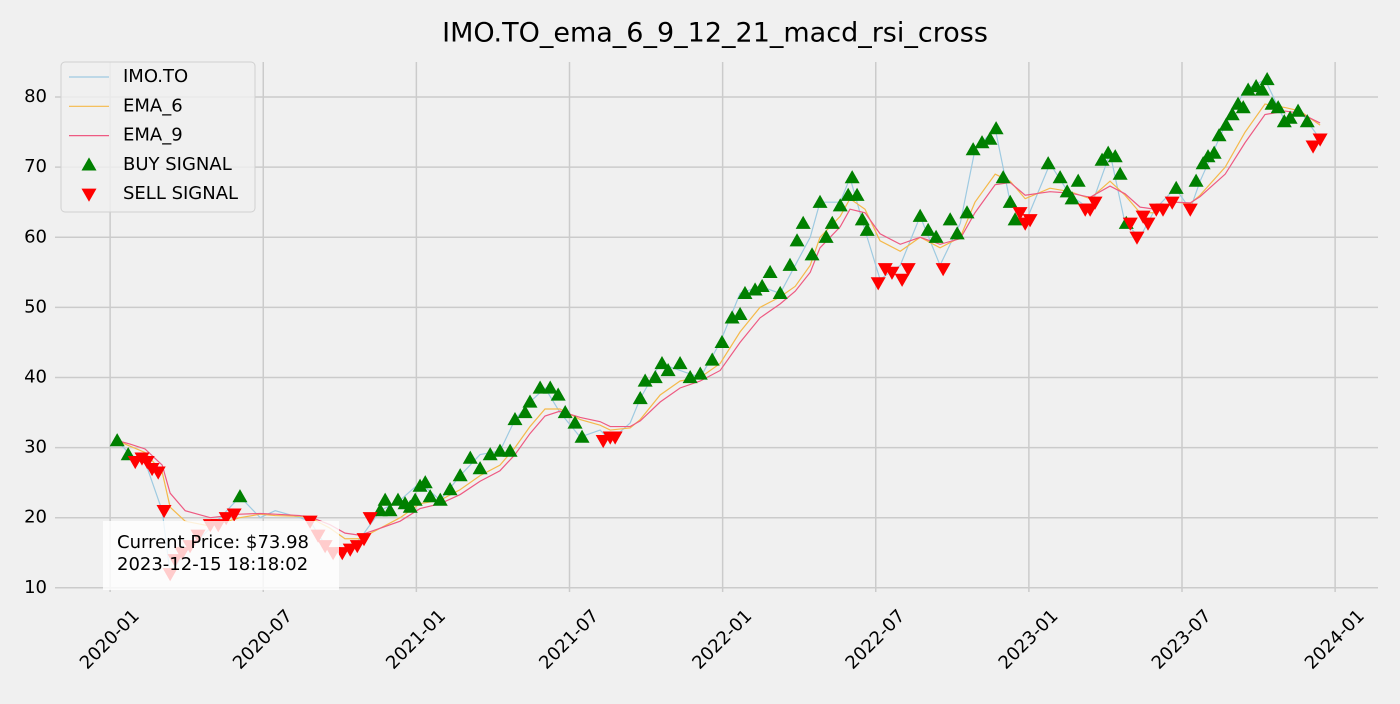 This screenshot has height=704, width=1400. I want to click on annotation-text: 2023-12-15 18:18:02, so click(212, 564).